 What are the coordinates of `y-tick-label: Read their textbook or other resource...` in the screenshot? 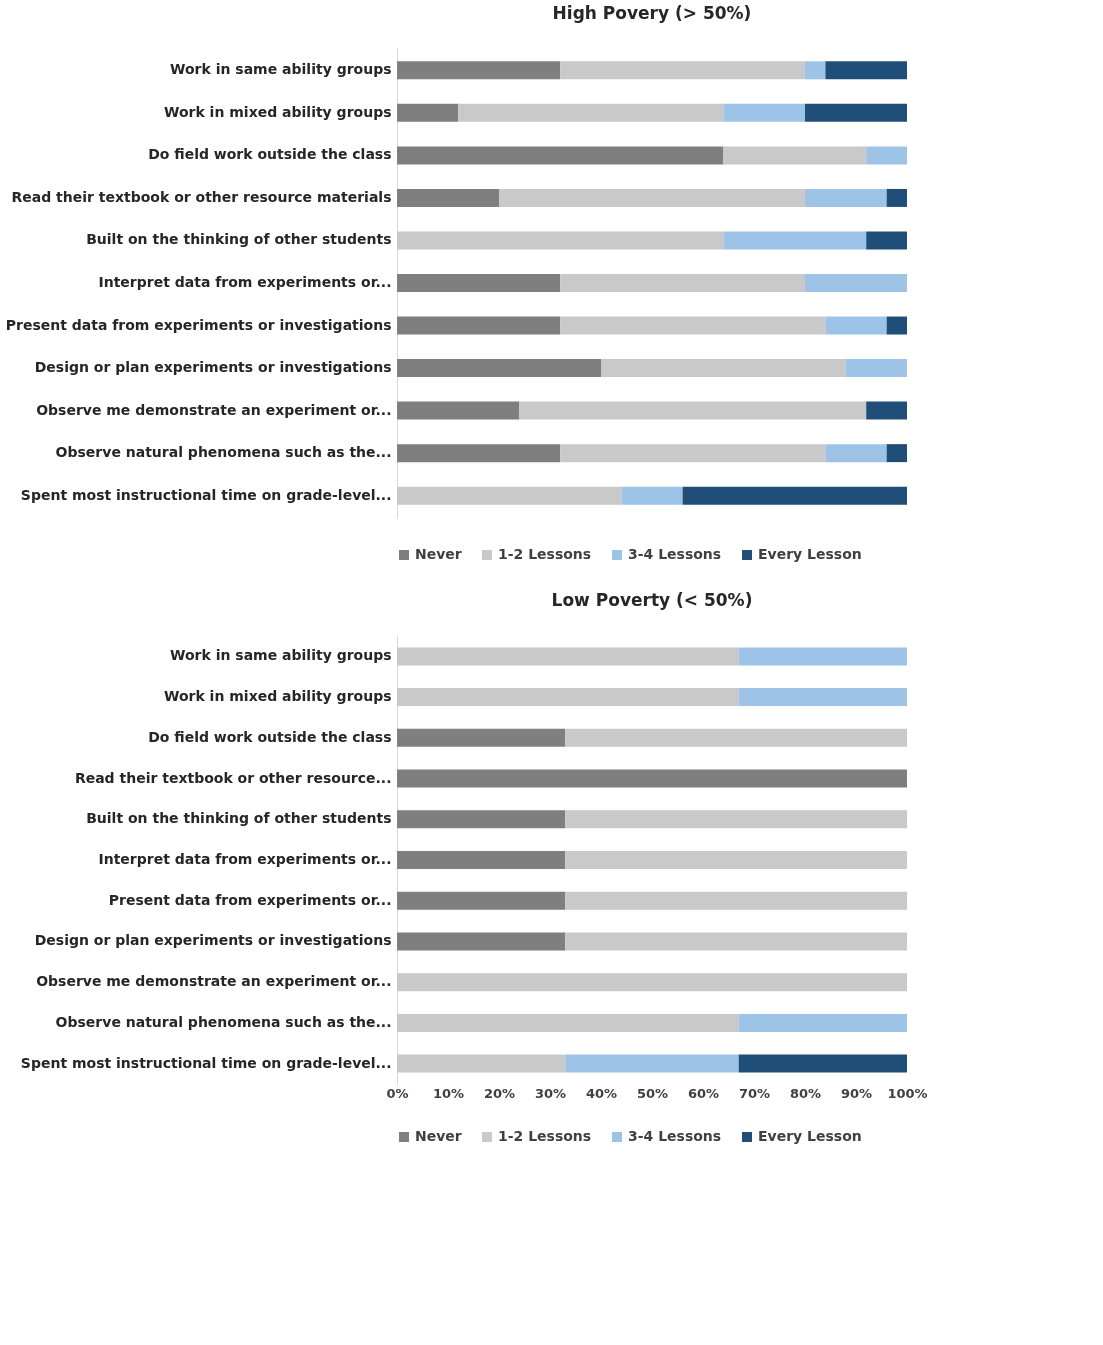 It's located at (233, 777).